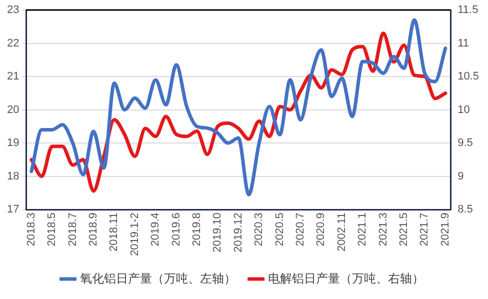 Image resolution: width=488 pixels, height=299 pixels. Describe the element at coordinates (197, 229) in the screenshot. I see `x-tick-label: 2019.8` at that location.